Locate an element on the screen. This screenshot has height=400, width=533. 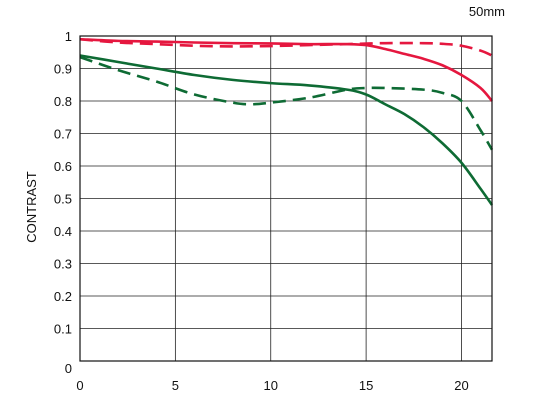
x-tick-label: 15 is located at coordinates (366, 385).